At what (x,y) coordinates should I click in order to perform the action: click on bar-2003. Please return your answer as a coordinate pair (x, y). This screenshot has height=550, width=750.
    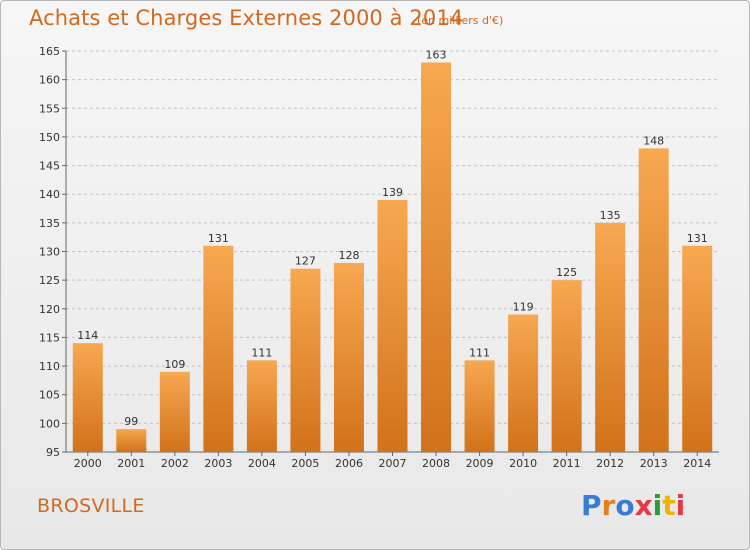
    Looking at the image, I should click on (218, 348).